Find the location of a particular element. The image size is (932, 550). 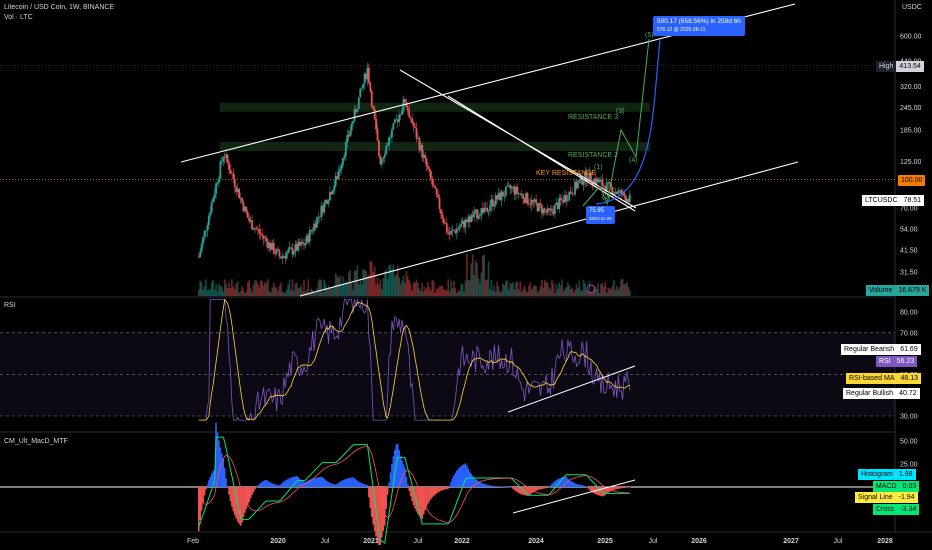

level-tag: 100.00 is located at coordinates (912, 180).